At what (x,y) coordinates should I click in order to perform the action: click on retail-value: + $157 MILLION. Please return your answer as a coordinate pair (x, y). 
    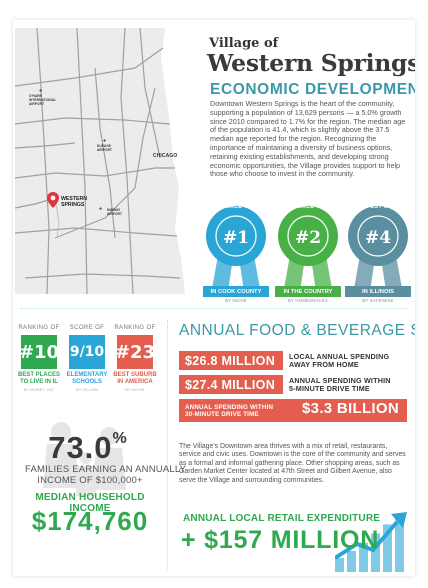
    Looking at the image, I should click on (280, 540).